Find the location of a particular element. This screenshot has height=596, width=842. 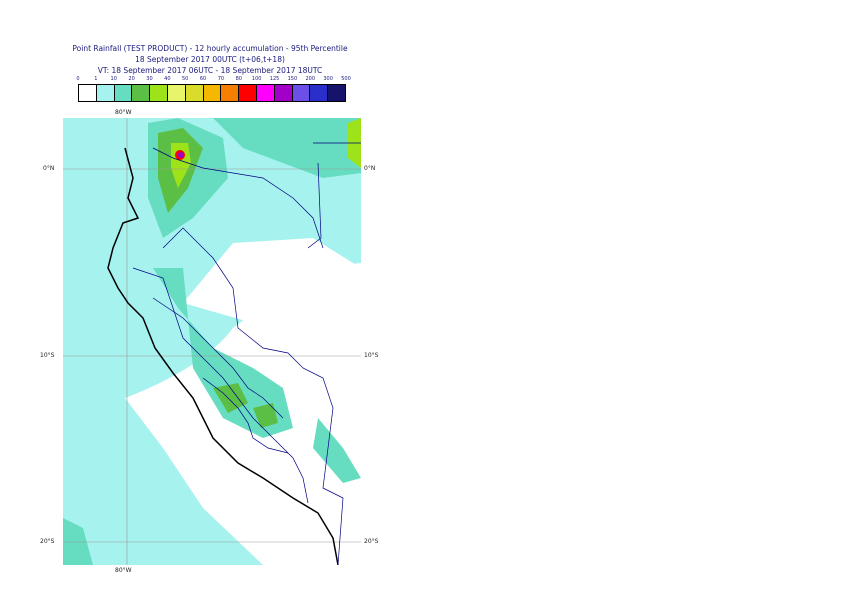

rain-central-andes is located at coordinates (223, 353).